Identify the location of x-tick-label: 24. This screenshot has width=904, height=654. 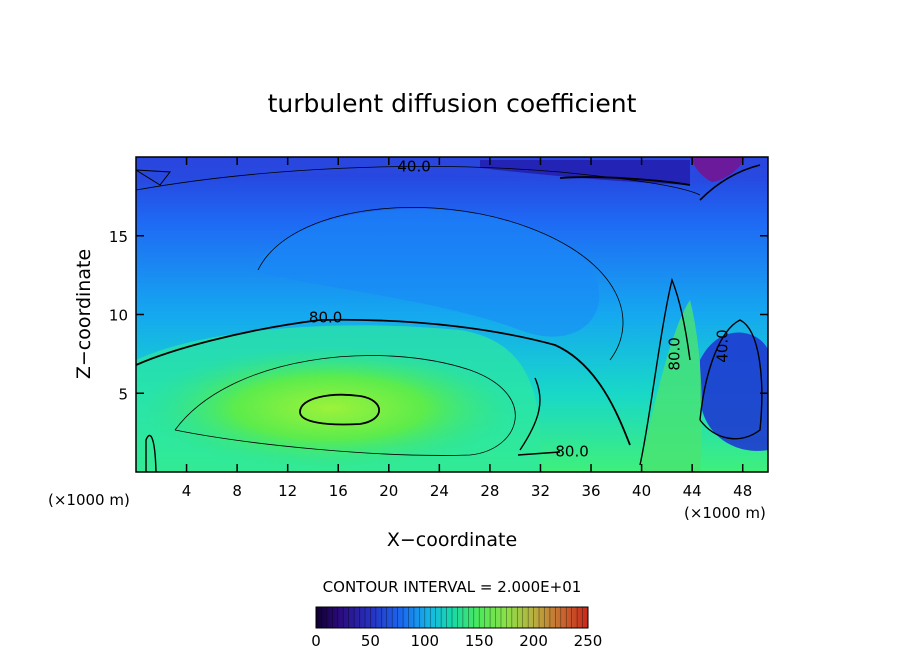
(439, 491).